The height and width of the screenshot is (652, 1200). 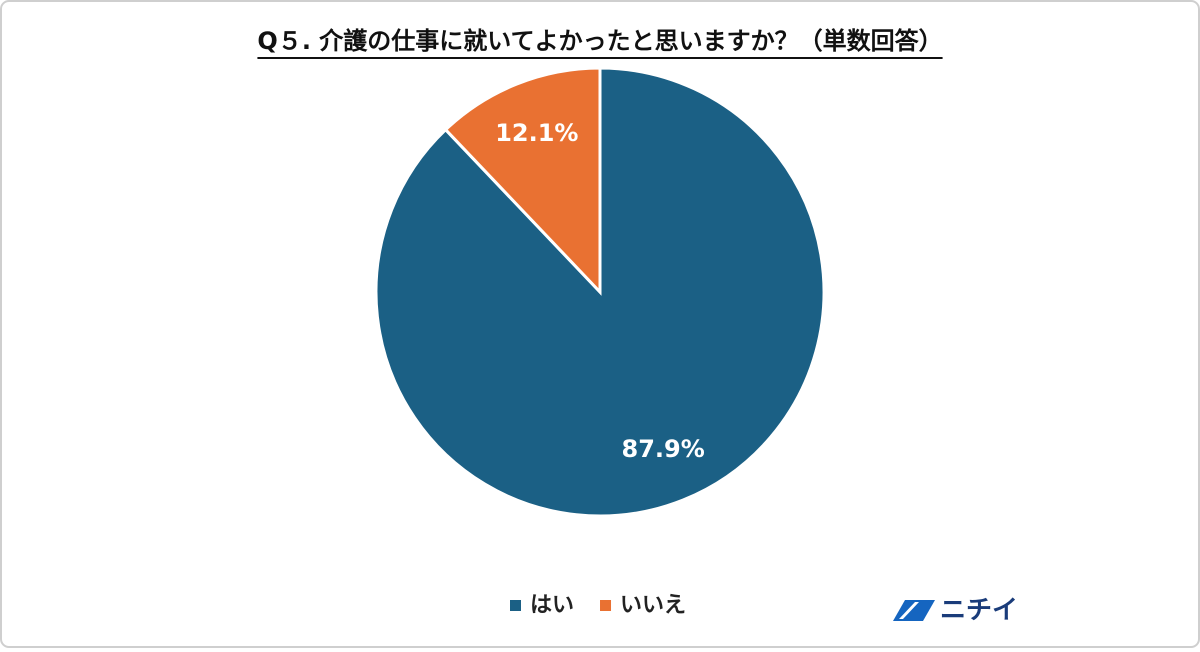 I want to click on legend-label: はい, so click(x=552, y=605).